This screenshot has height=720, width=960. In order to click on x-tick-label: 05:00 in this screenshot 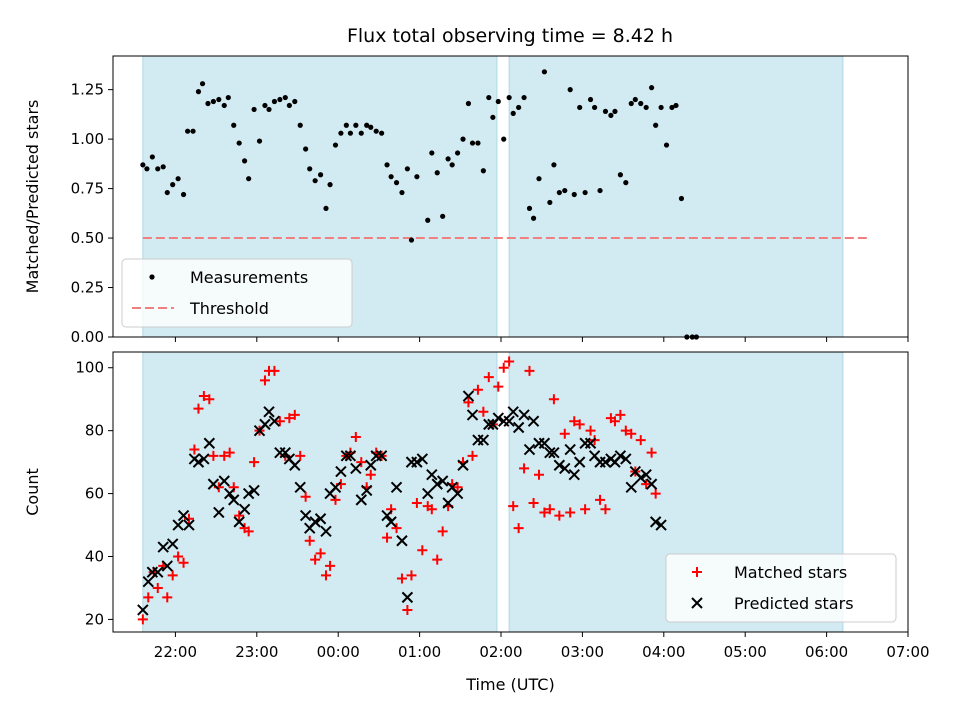, I will do `click(745, 652)`.